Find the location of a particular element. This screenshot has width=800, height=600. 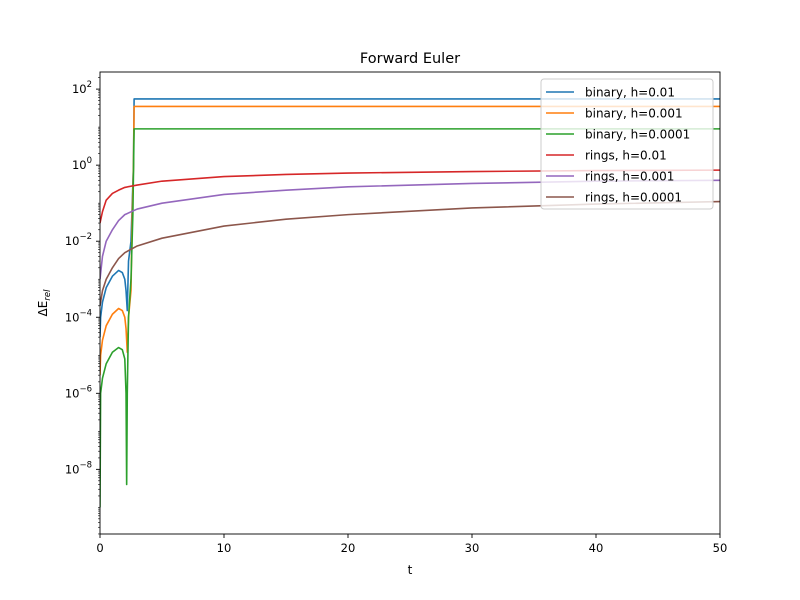

y-tick-label: 10⁰ is located at coordinates (82, 164).